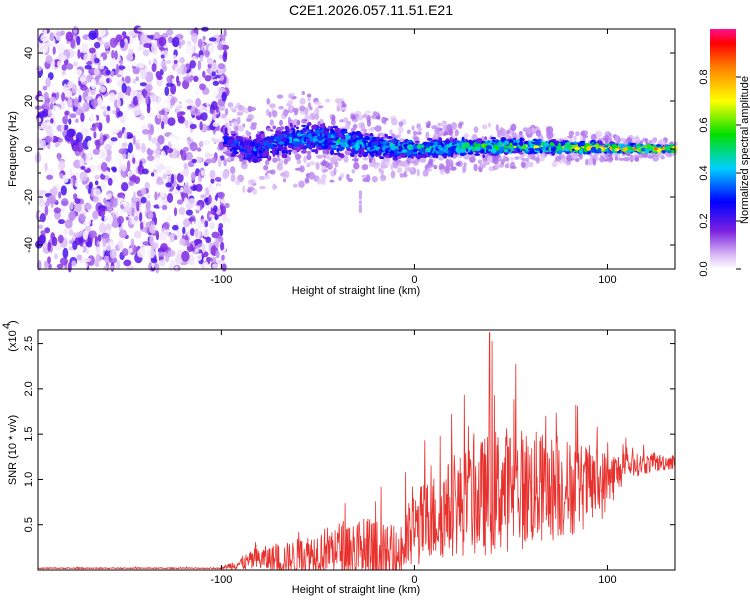 Image resolution: width=750 pixels, height=600 pixels. I want to click on snr-x-tick-label: 100, so click(607, 580).